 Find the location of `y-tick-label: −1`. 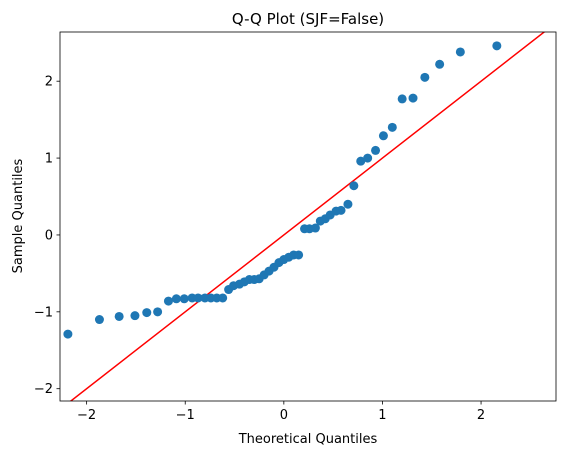

y-tick-label: −1 is located at coordinates (43, 312).